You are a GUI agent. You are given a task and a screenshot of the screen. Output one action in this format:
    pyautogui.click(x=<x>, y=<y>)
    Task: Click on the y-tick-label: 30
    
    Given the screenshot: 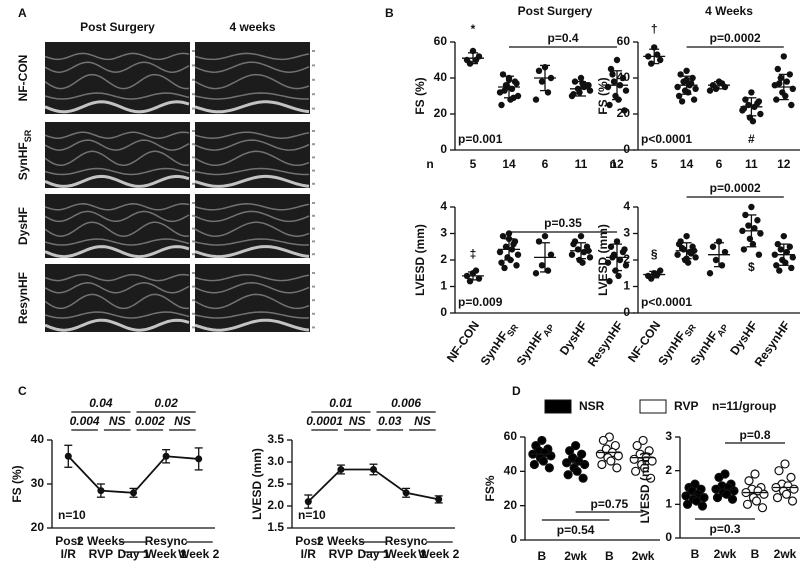 What is the action you would take?
    pyautogui.click(x=38, y=483)
    